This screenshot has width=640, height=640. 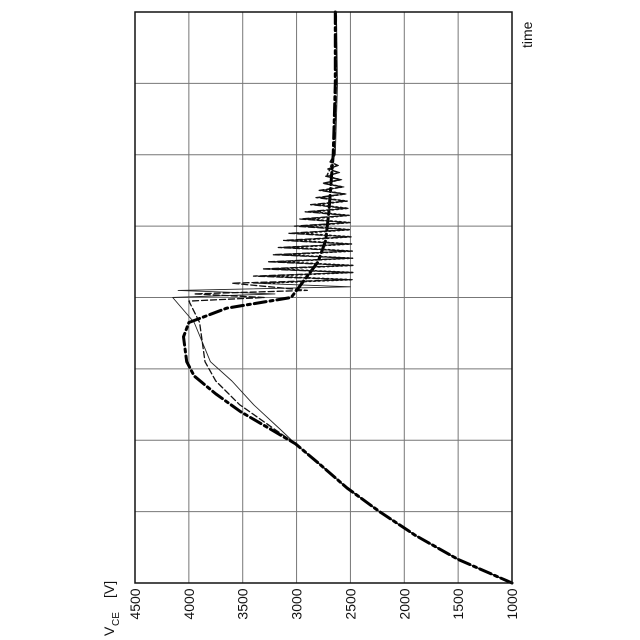 What do you see at coordinates (458, 603) in the screenshot?
I see `v-tick-label: 1500` at bounding box center [458, 603].